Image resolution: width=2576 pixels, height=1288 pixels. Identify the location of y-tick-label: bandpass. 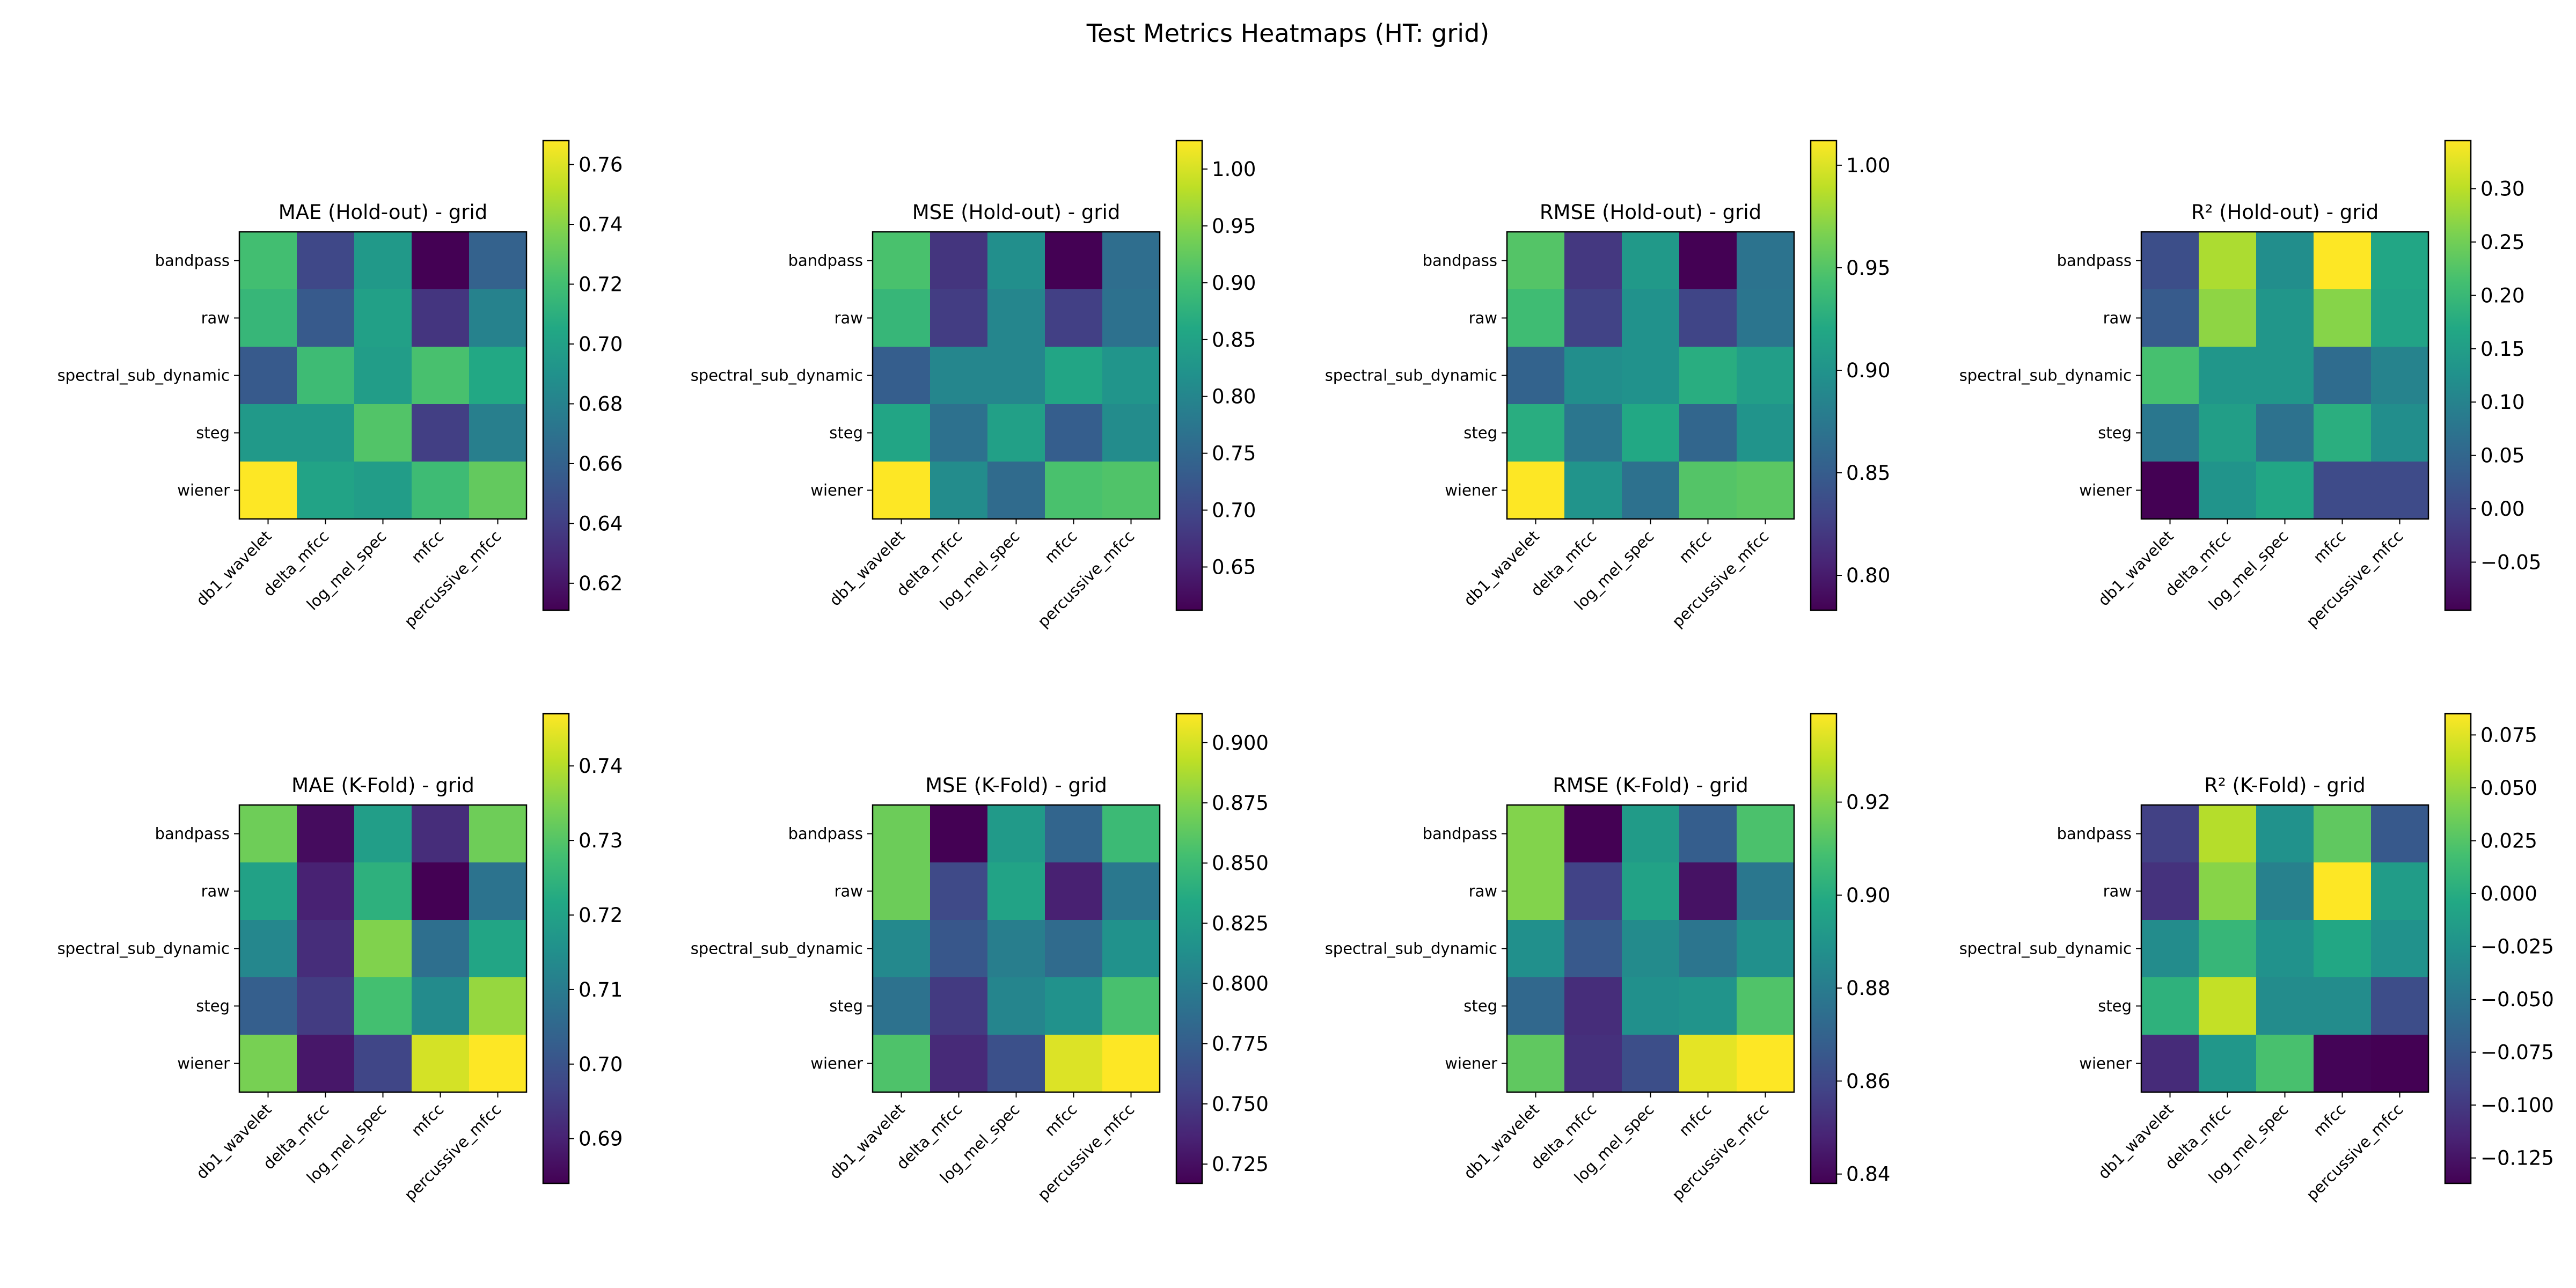
(192, 261).